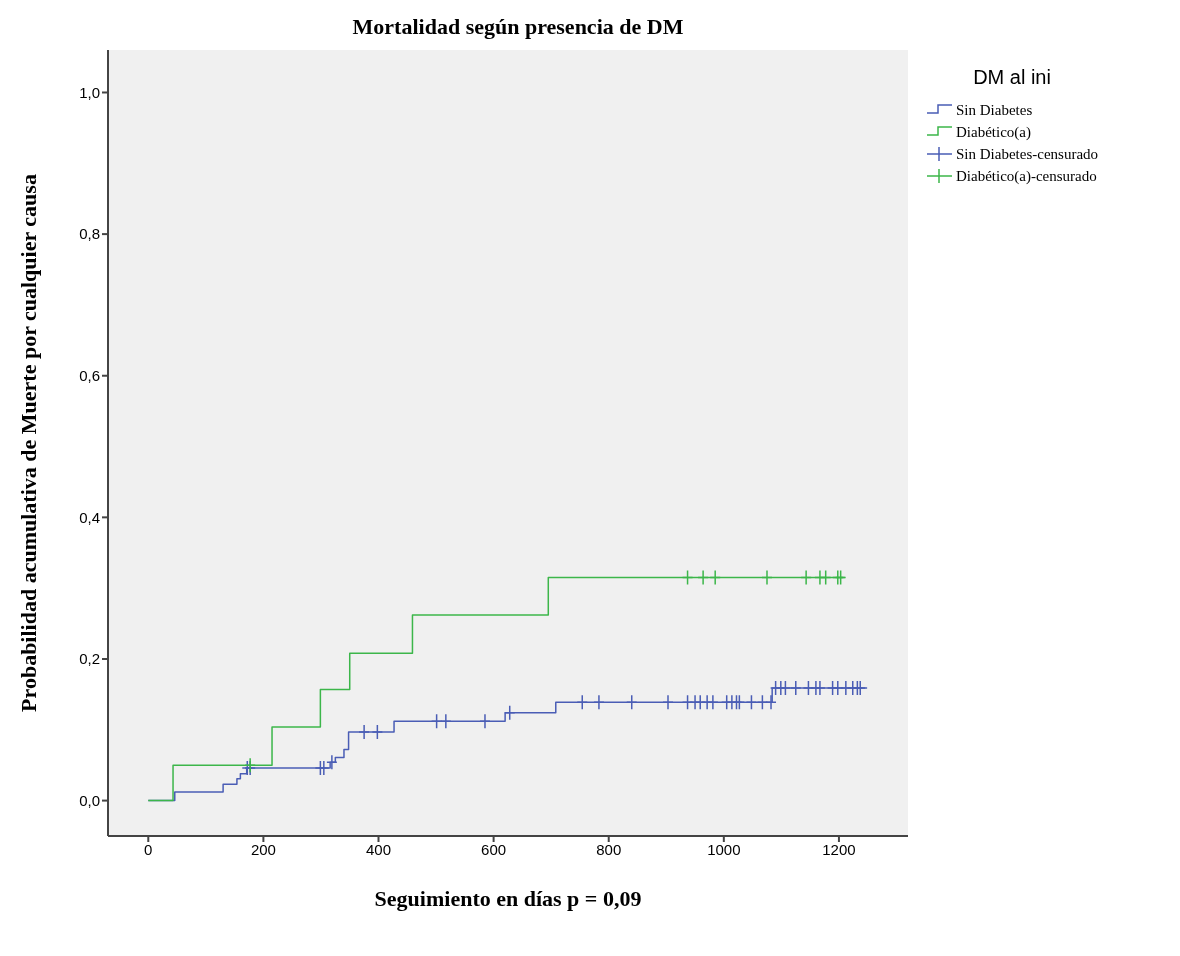  I want to click on y-tick-label: 1,0, so click(89, 92).